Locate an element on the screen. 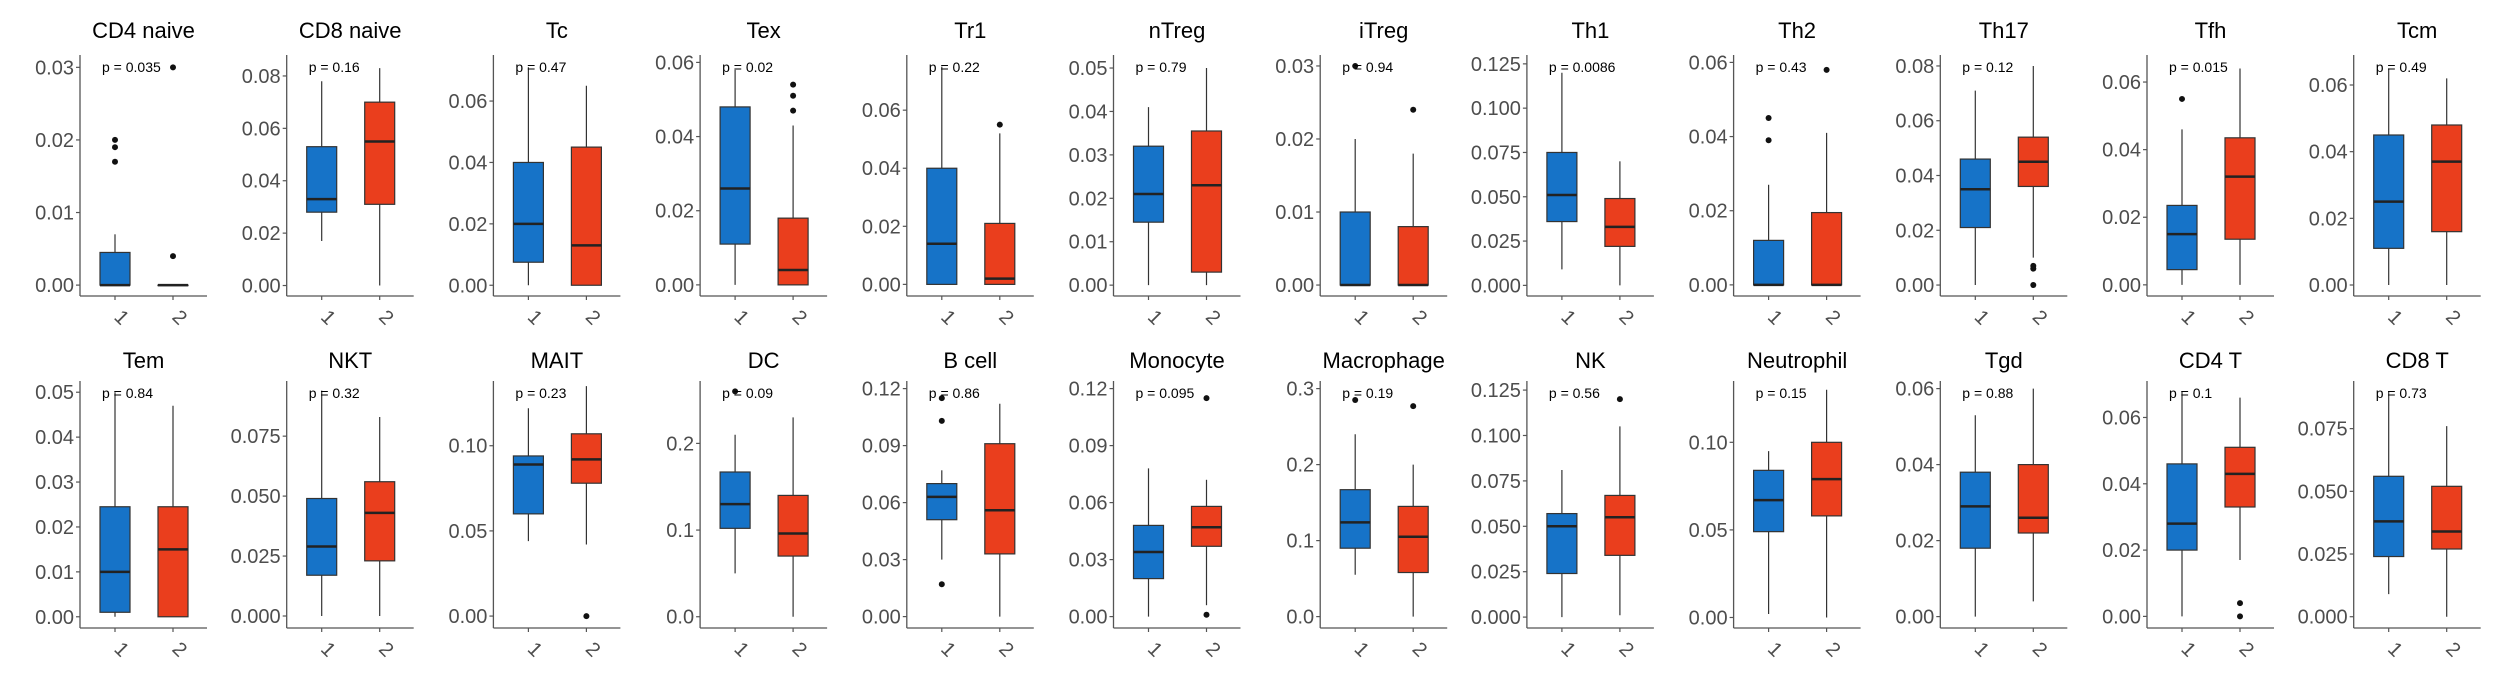  p-value-label: p = 0.47 is located at coordinates (540, 67).